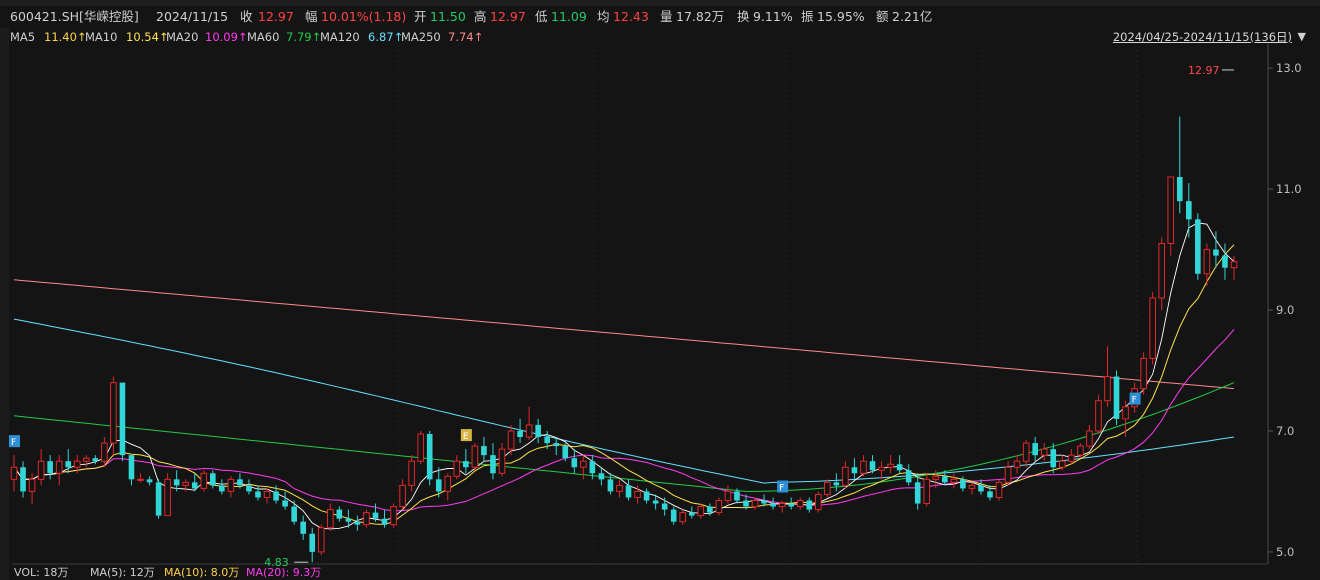 The image size is (1320, 580). I want to click on ma60-value: 7.79↑, so click(304, 37).